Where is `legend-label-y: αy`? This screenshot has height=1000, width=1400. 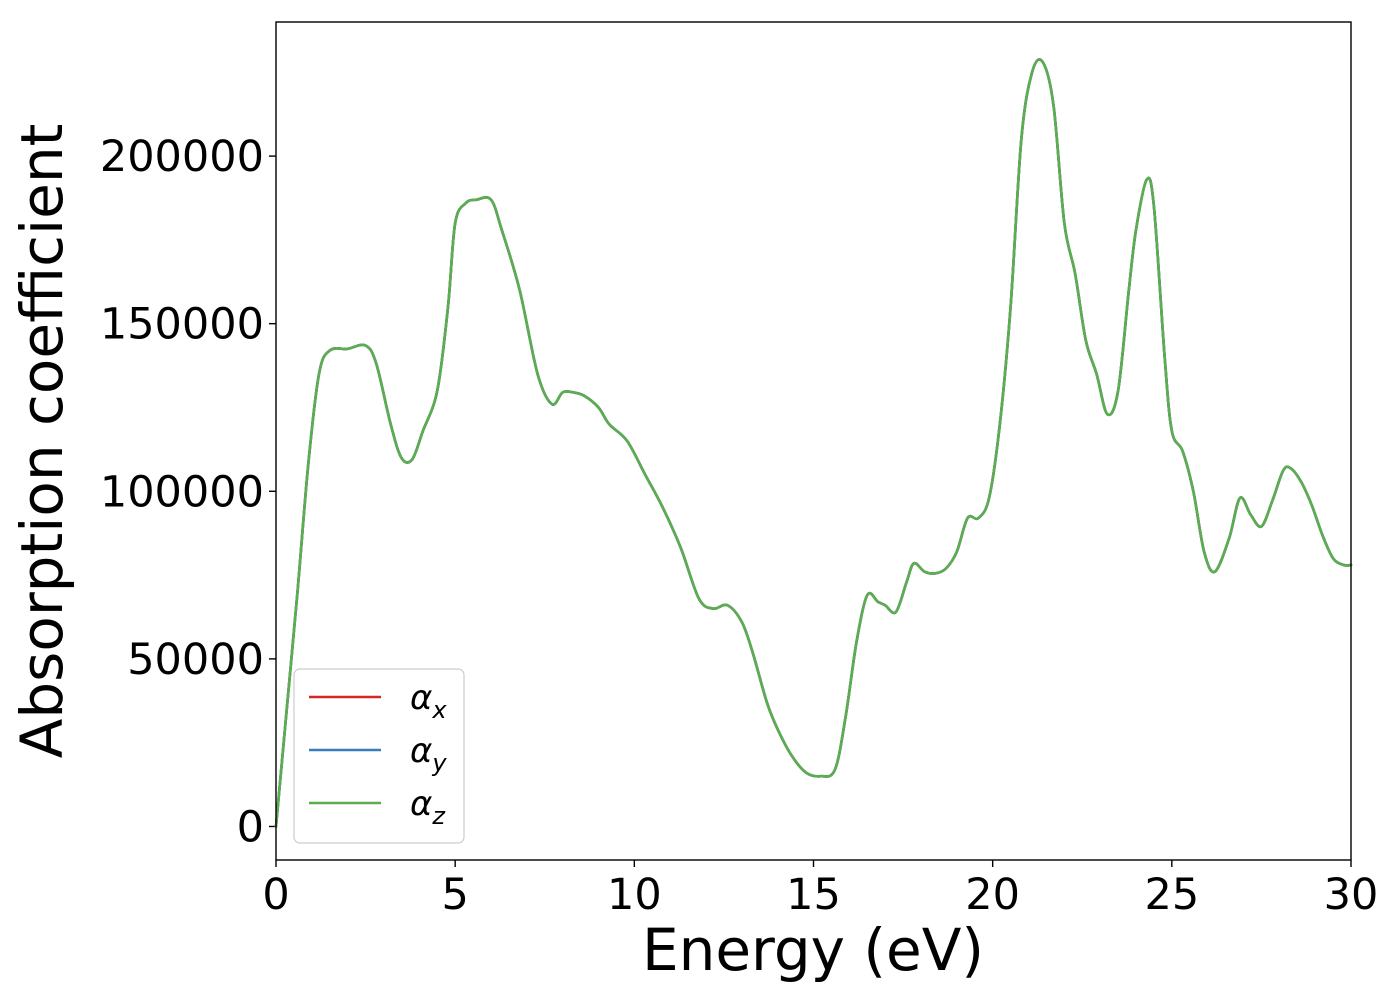
legend-label-y: αy is located at coordinates (428, 754).